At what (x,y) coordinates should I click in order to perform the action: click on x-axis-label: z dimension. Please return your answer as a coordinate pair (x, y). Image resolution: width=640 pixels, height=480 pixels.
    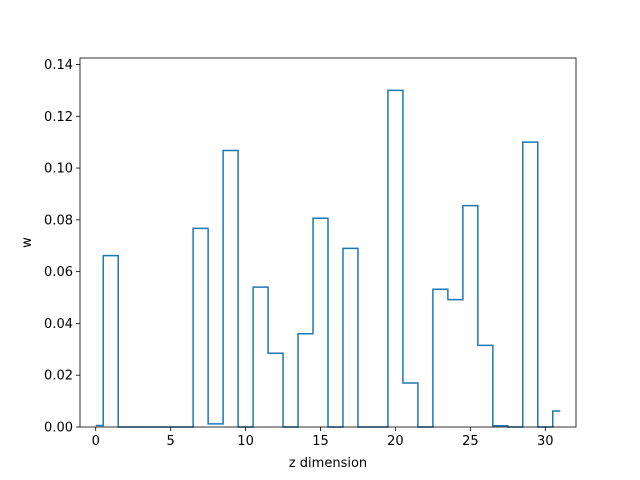
    Looking at the image, I should click on (328, 463).